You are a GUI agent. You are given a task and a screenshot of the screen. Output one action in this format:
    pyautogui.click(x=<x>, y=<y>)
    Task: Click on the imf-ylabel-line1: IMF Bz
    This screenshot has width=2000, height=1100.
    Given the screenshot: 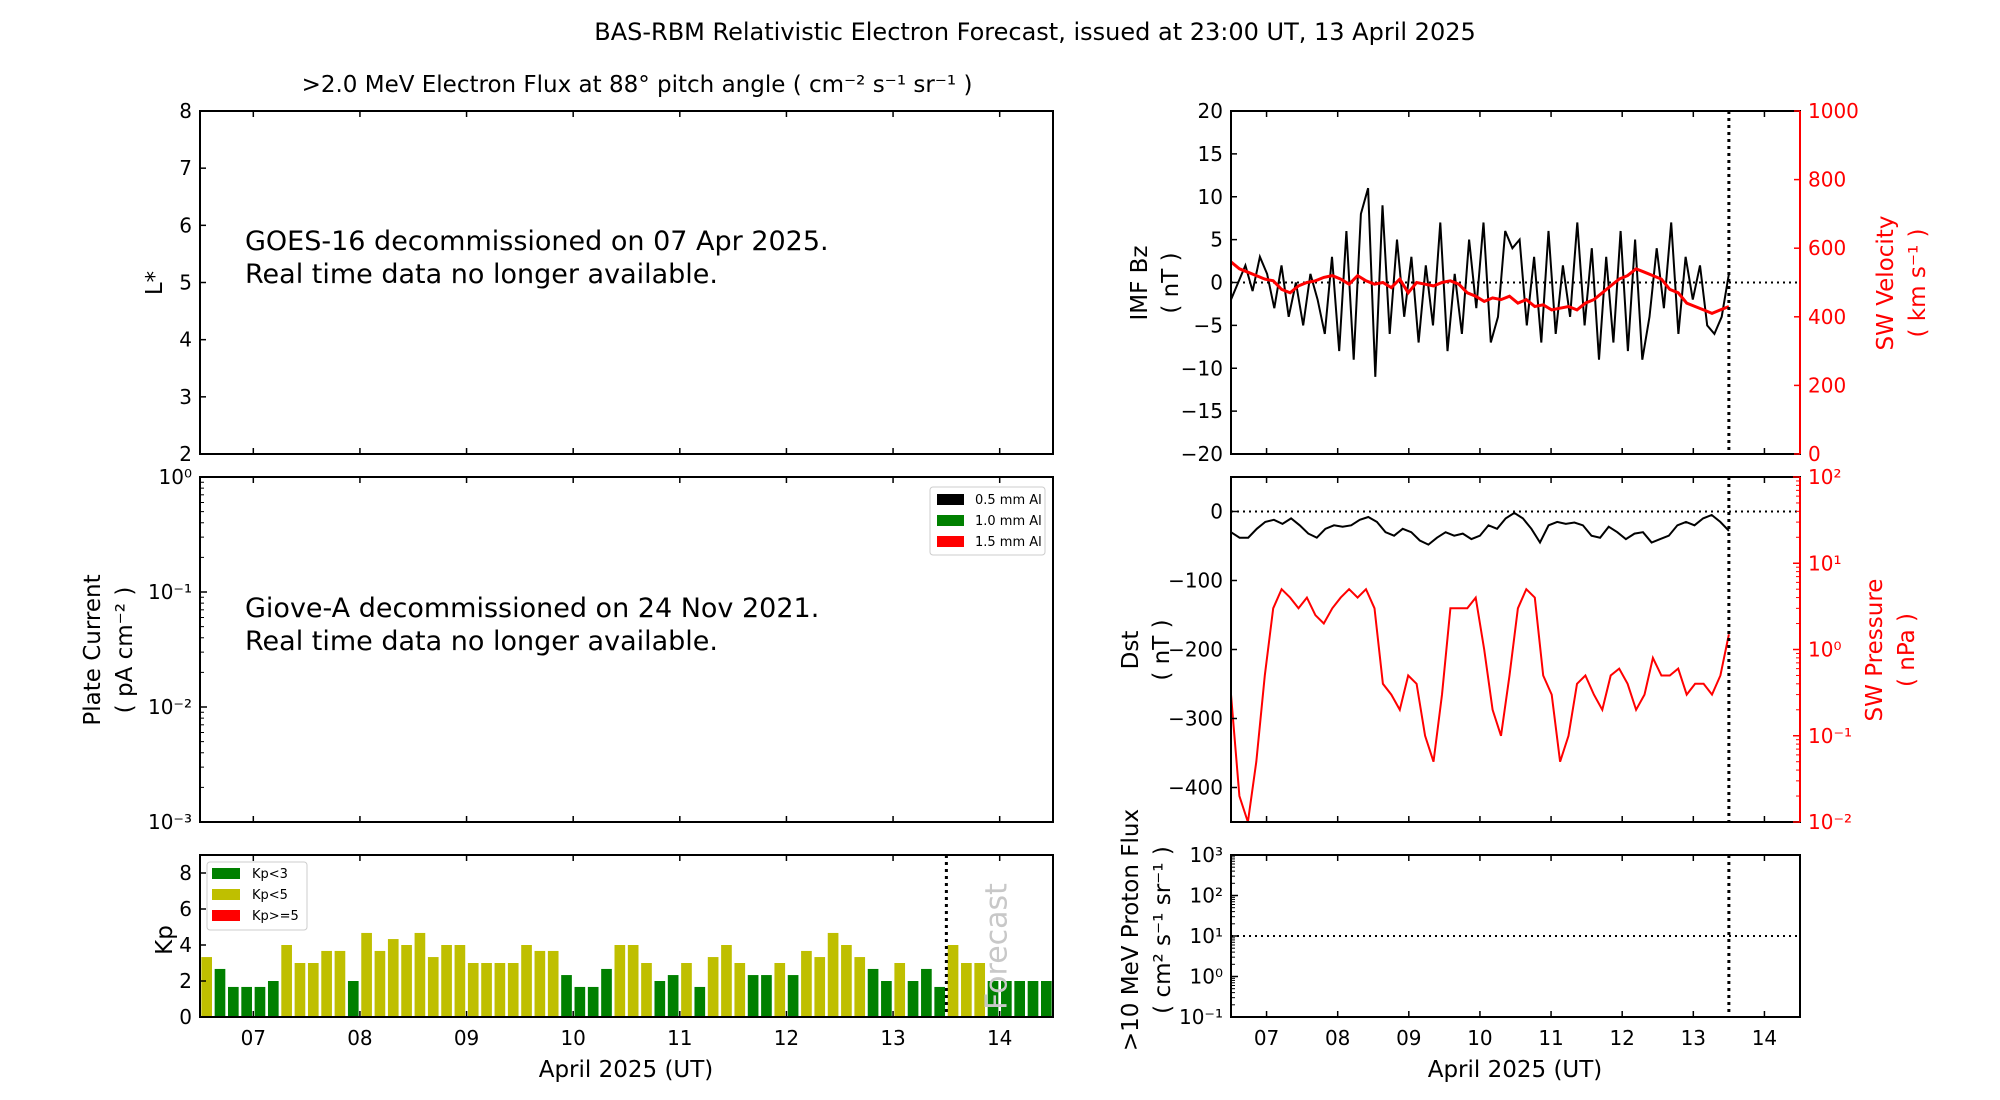 What is the action you would take?
    pyautogui.click(x=1140, y=282)
    